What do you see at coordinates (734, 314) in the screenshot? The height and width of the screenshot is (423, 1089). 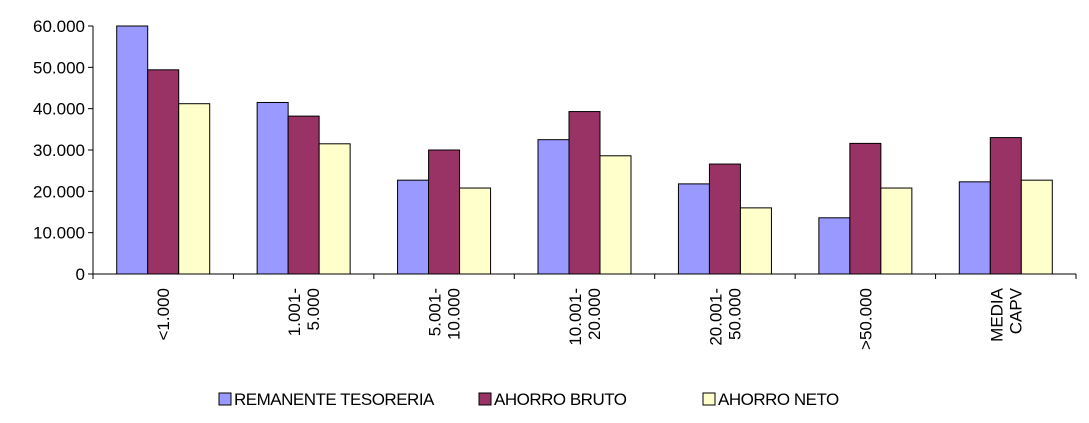 I see `category-label: 50.000` at bounding box center [734, 314].